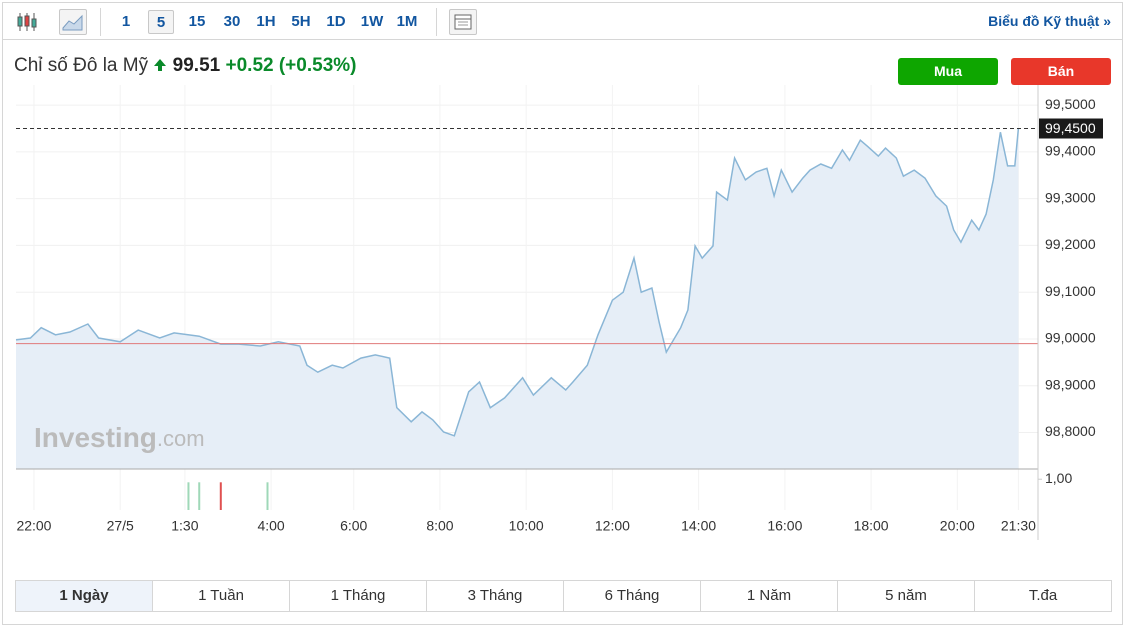 The width and height of the screenshot is (1127, 631). What do you see at coordinates (301, 21) in the screenshot?
I see `interval-button: 5H` at bounding box center [301, 21].